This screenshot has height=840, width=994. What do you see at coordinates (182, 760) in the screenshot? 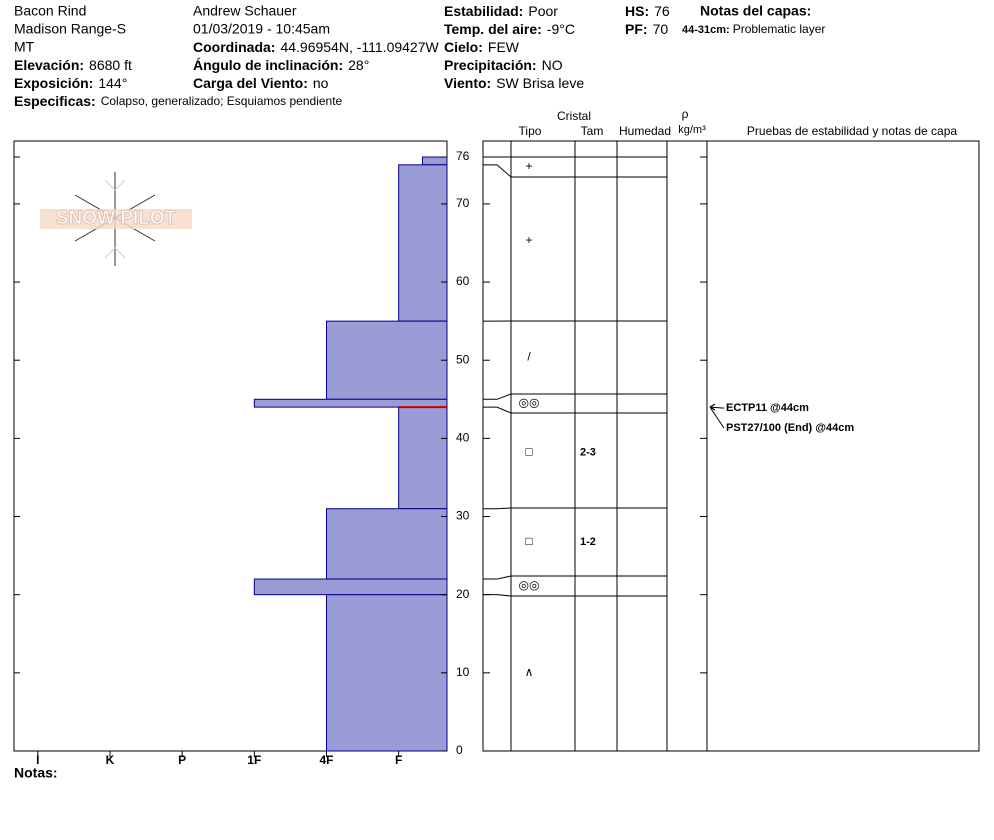
I see `hardness-tick-label: P` at bounding box center [182, 760].